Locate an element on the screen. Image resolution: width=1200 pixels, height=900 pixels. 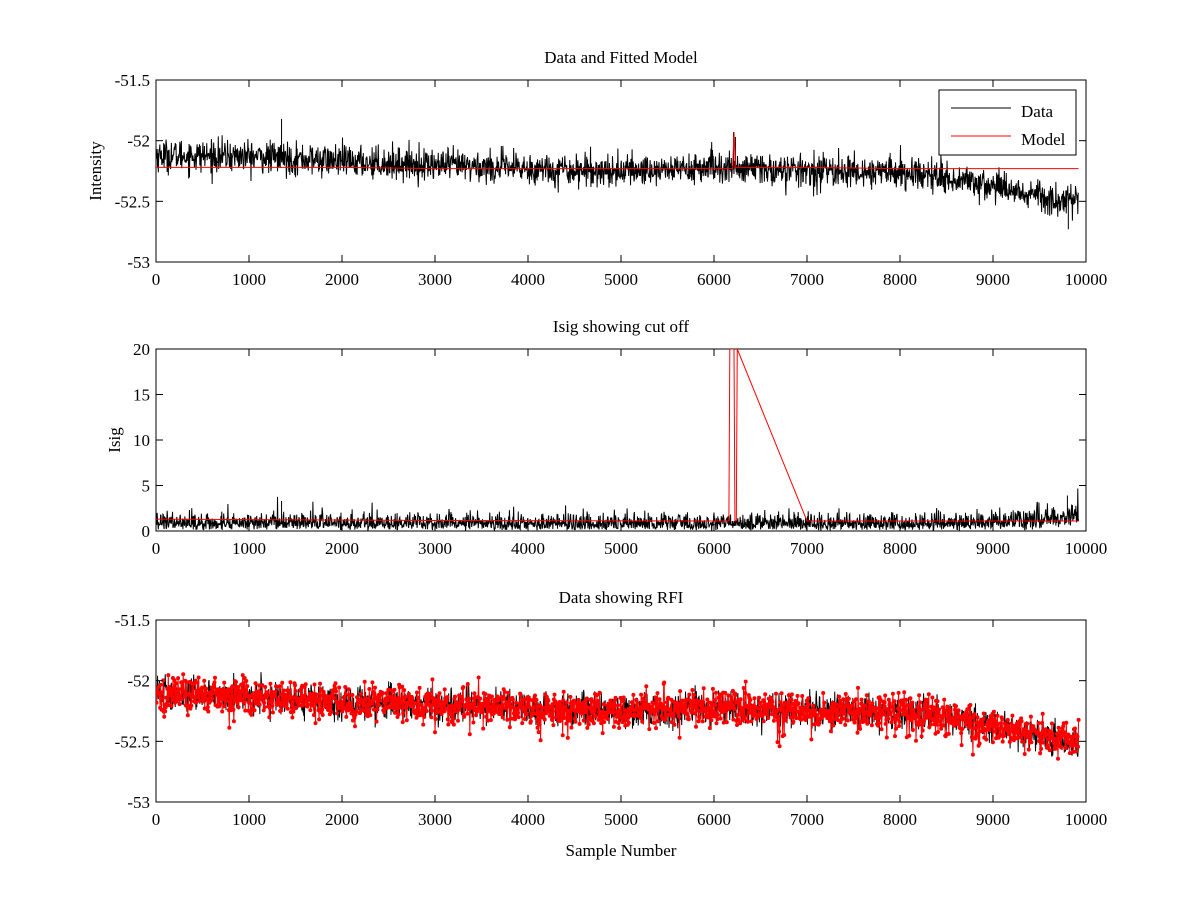
x-axis-label: Sample Number is located at coordinates (621, 850).